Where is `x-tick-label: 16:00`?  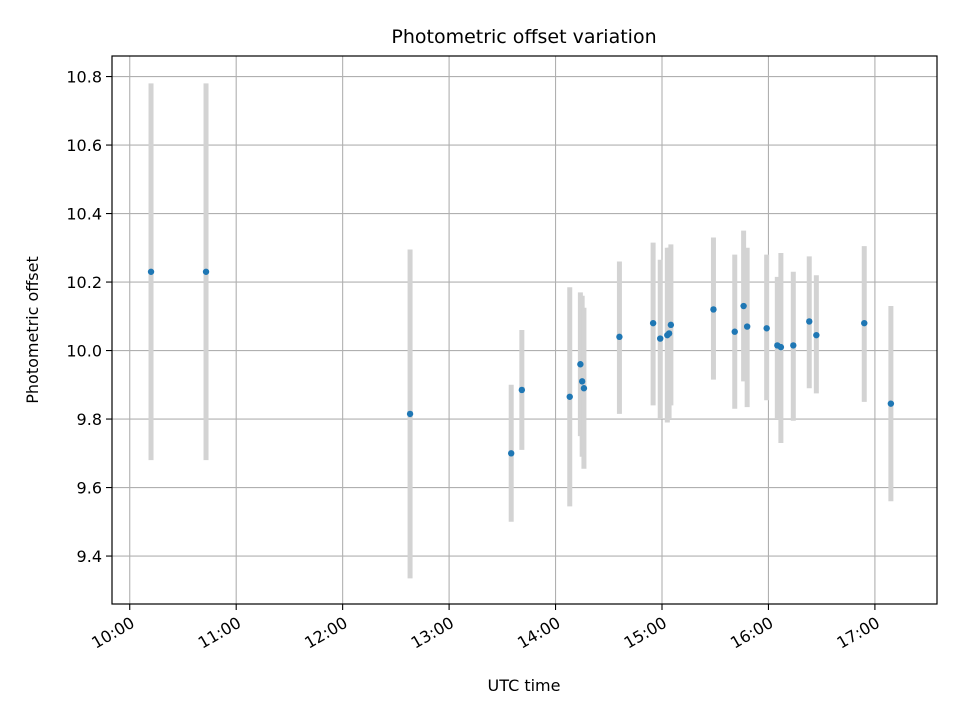
x-tick-label: 16:00 is located at coordinates (751, 633).